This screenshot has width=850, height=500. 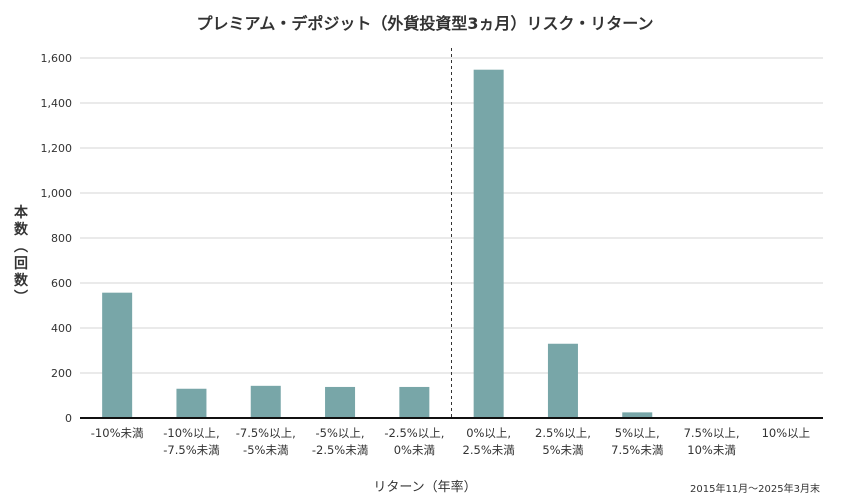 I want to click on x-tick-label: 7.5%以上, 10%未満, so click(x=712, y=441).